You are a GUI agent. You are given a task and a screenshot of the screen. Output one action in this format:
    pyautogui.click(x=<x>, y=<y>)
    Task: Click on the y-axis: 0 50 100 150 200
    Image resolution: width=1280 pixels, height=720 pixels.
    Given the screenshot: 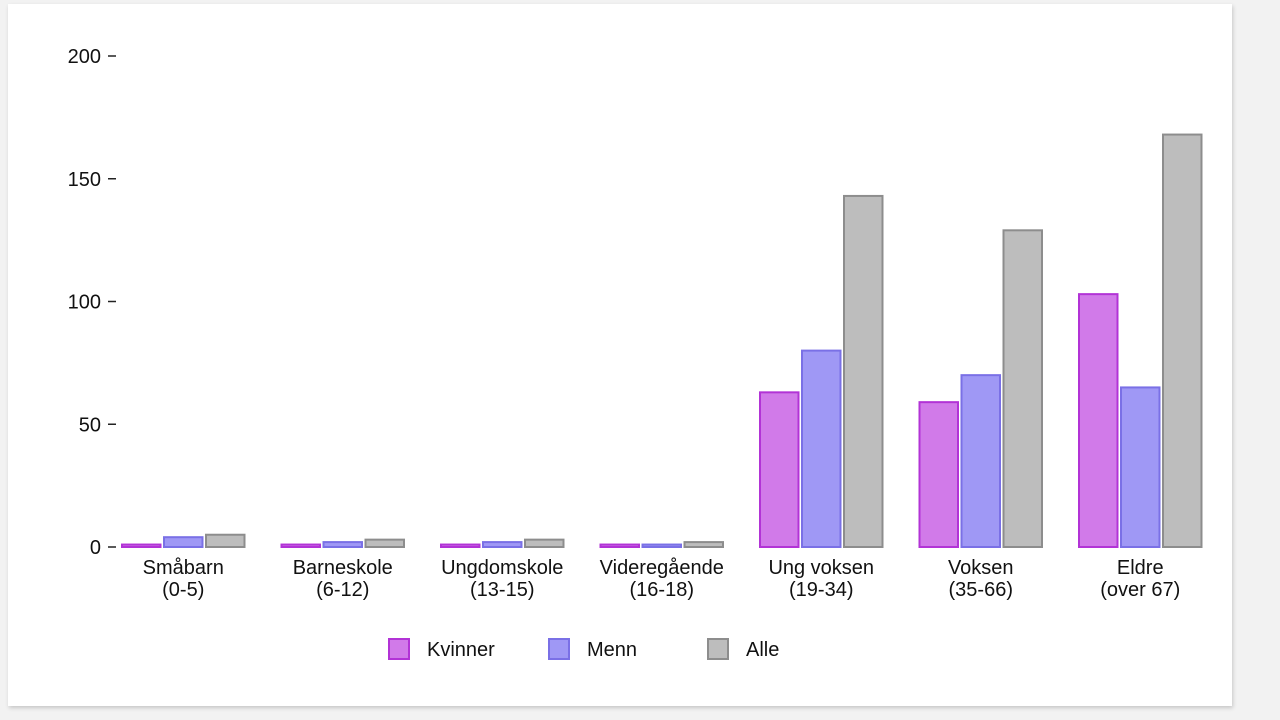 What is the action you would take?
    pyautogui.click(x=92, y=302)
    